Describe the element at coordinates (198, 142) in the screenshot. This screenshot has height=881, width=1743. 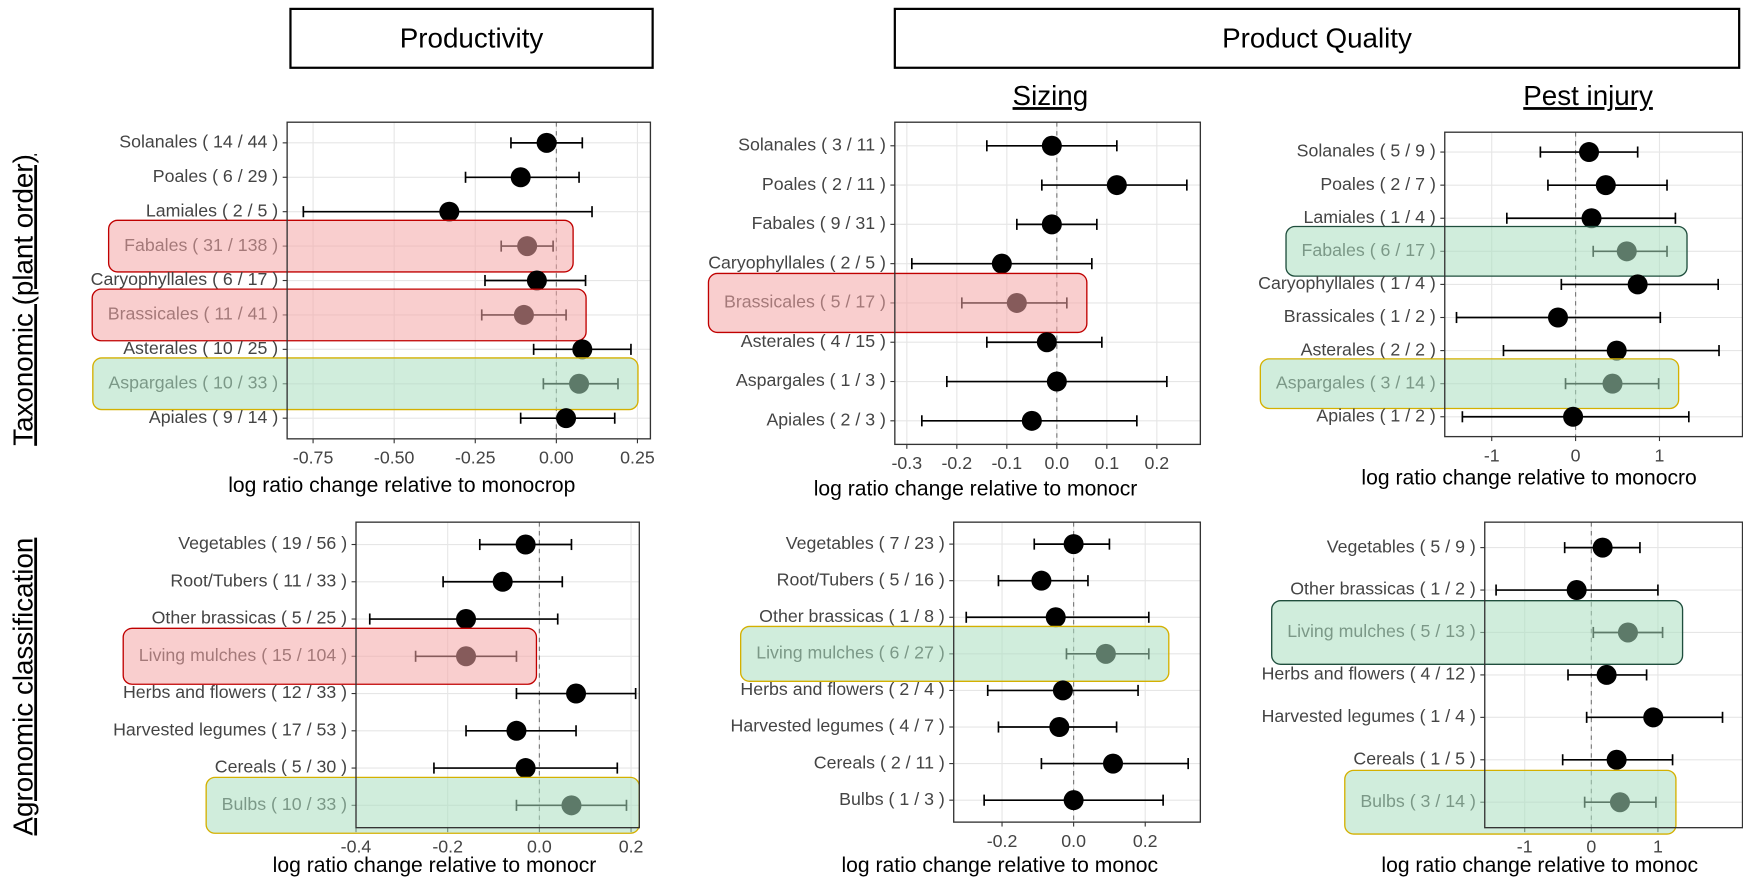
I see `y-tick-label: Solanales ( 14 / 44 )` at that location.